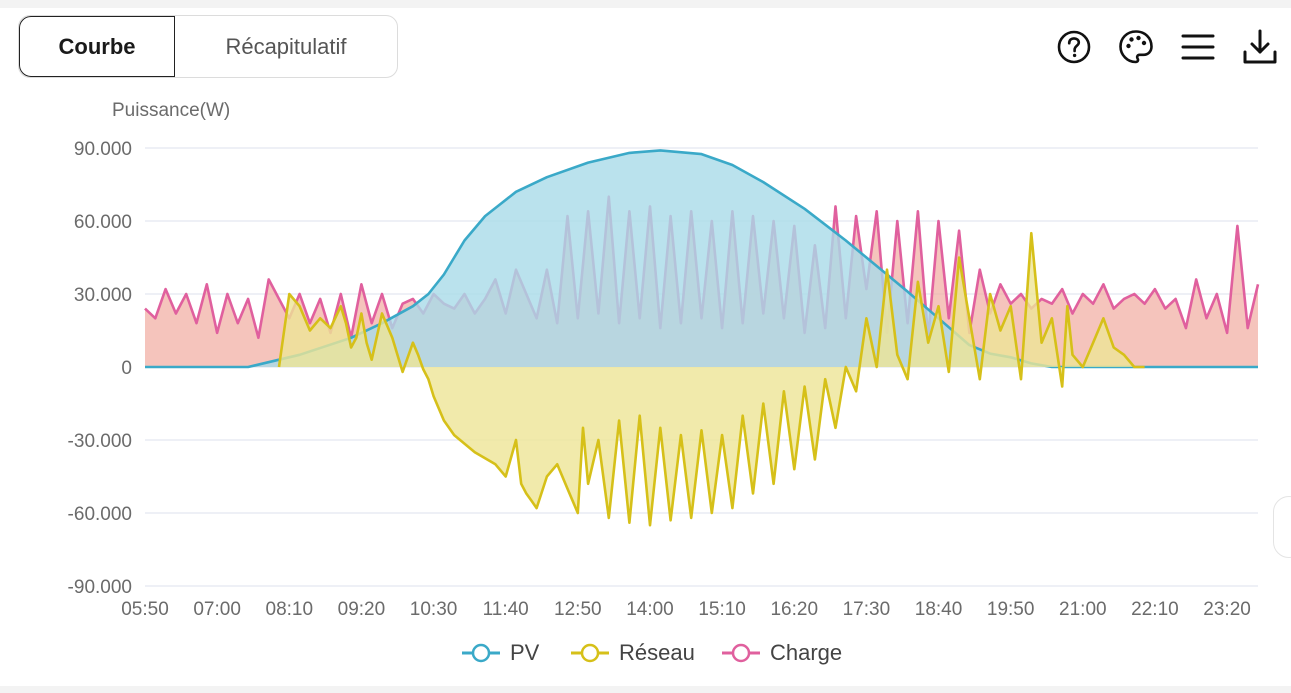 The width and height of the screenshot is (1291, 693). What do you see at coordinates (103, 222) in the screenshot?
I see `y-tick-label: 60.000` at bounding box center [103, 222].